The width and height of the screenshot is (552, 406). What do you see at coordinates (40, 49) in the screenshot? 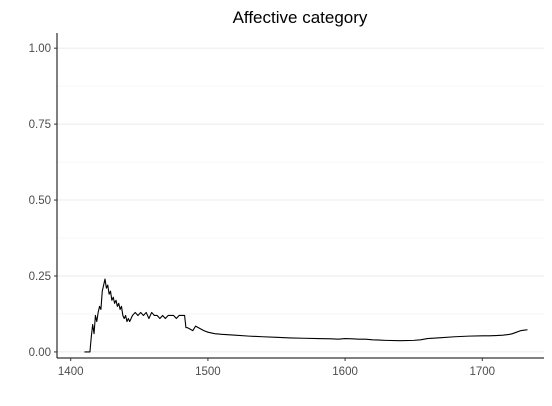
I see `y-tick-label: 1.00` at bounding box center [40, 49].